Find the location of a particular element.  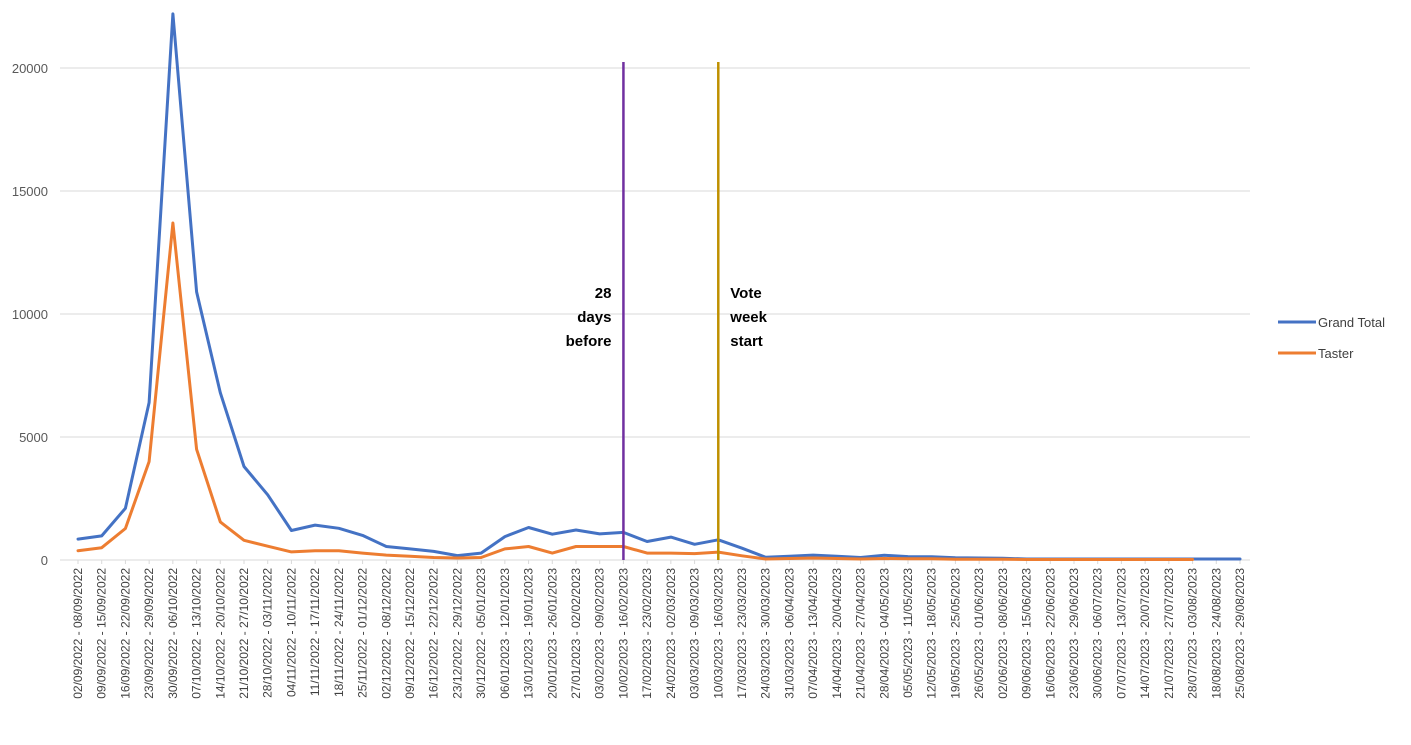

x-tick-label: 09/12/2022 - 15/12/2022 is located at coordinates (410, 633).